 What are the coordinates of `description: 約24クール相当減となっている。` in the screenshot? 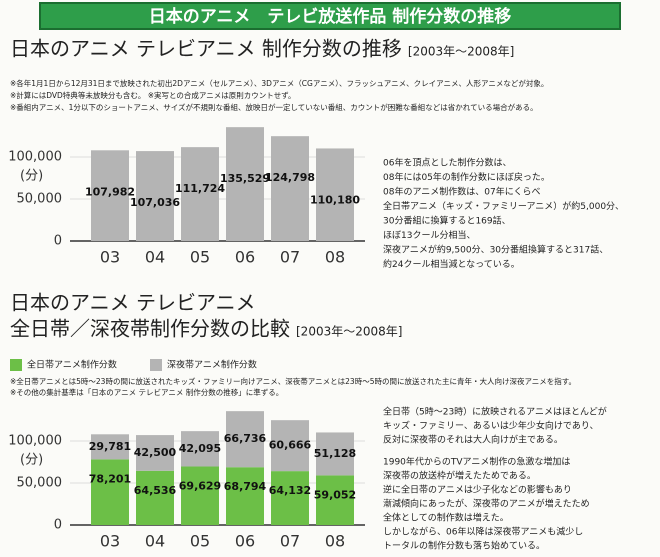 It's located at (451, 264).